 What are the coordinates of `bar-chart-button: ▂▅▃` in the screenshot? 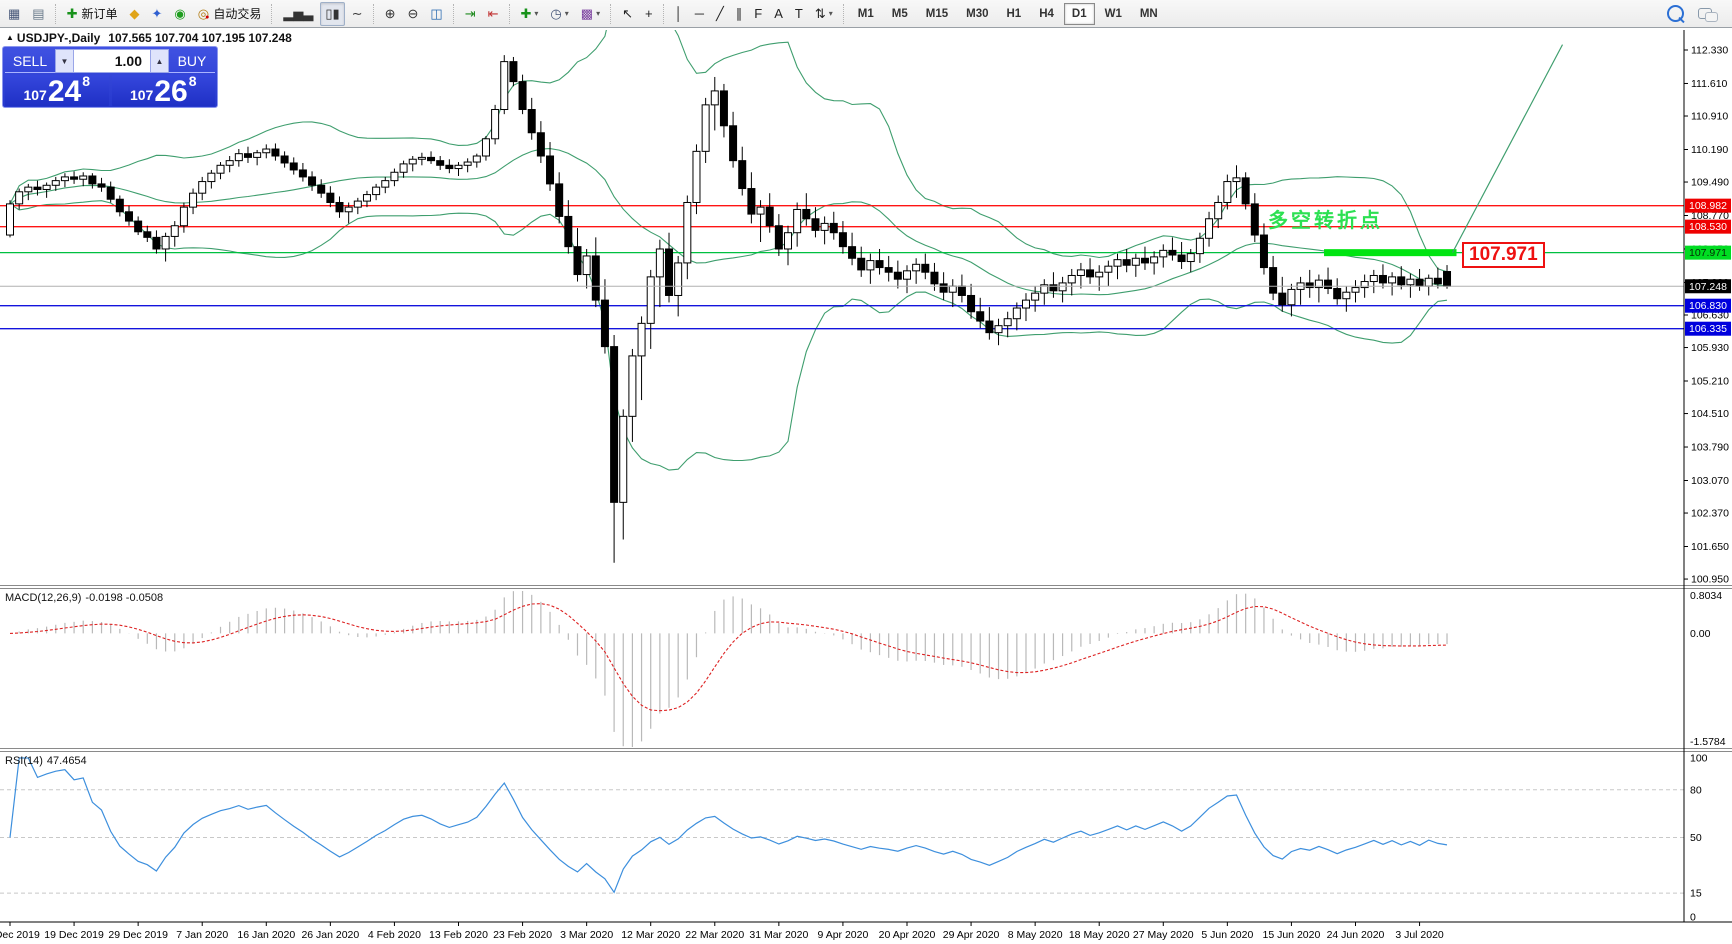 It's located at (298, 14).